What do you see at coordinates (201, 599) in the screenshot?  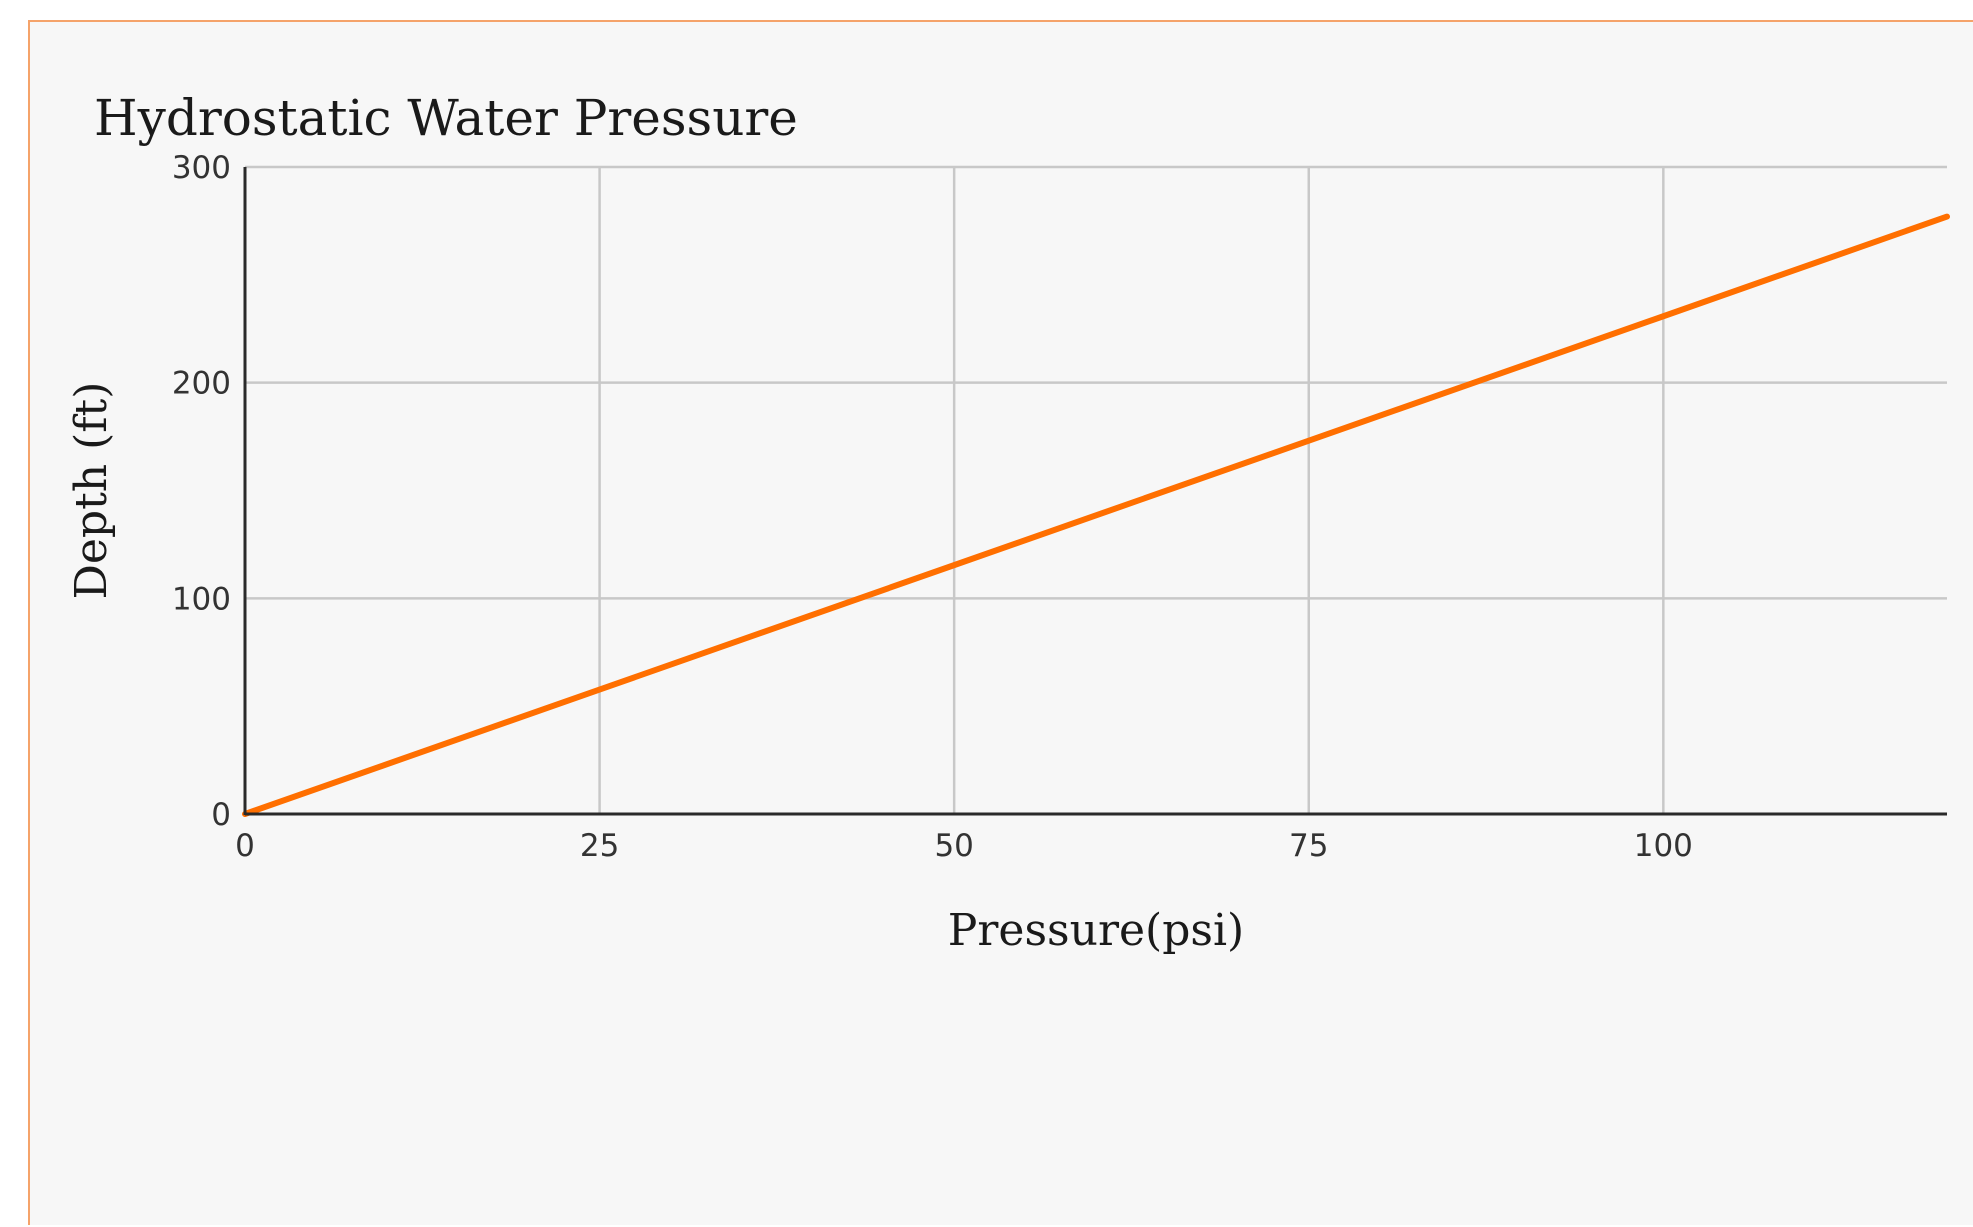 I see `y-tick-label: 100` at bounding box center [201, 599].